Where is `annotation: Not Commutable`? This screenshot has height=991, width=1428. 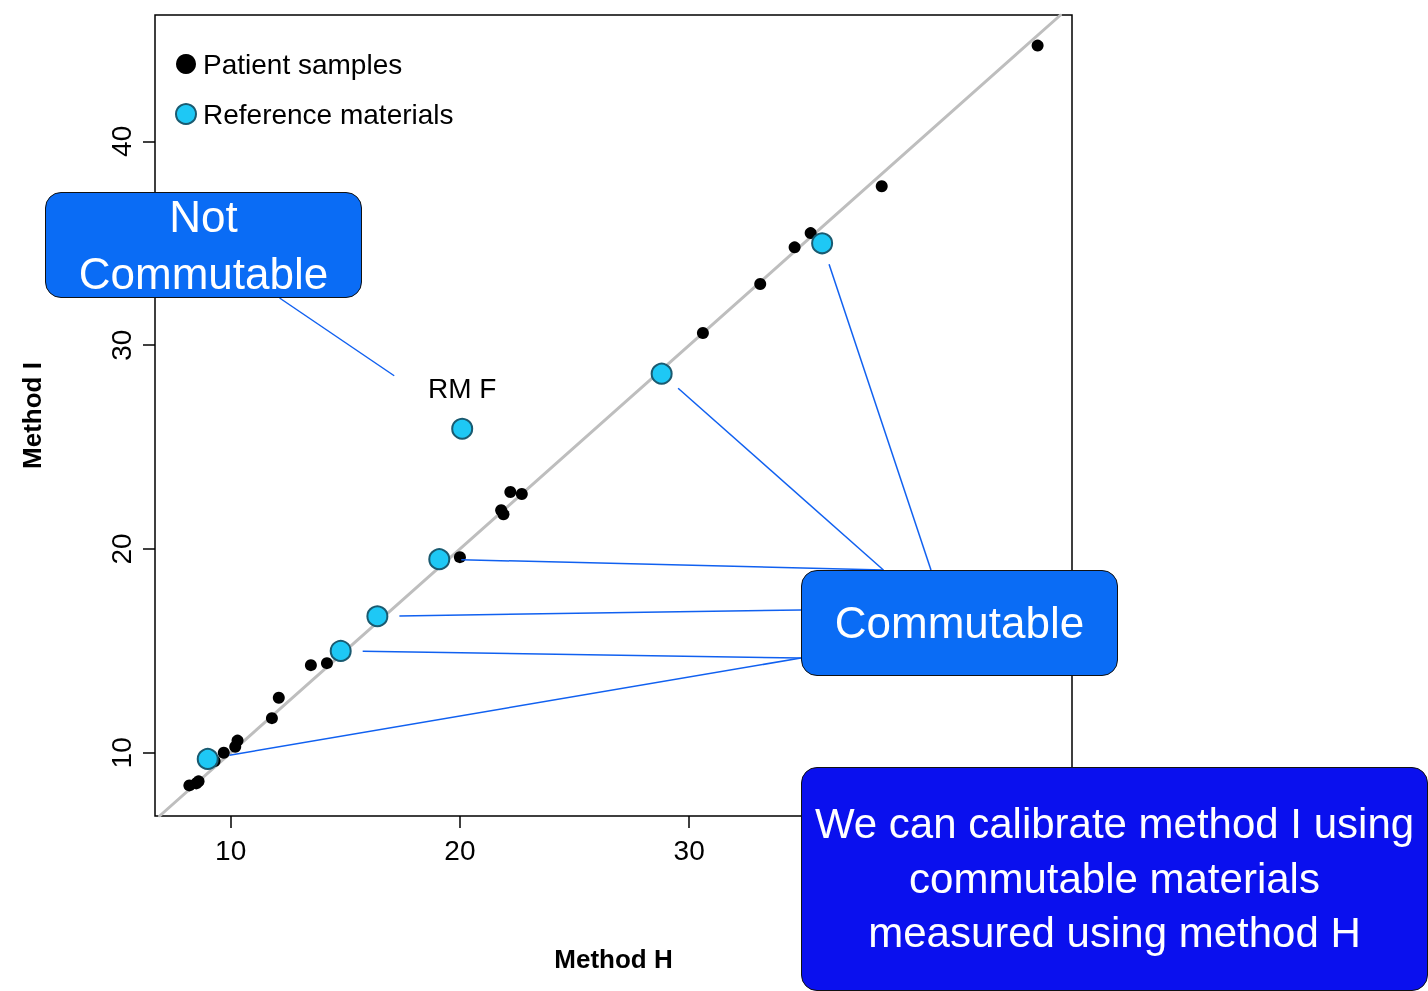
annotation: Not Commutable is located at coordinates (203, 245).